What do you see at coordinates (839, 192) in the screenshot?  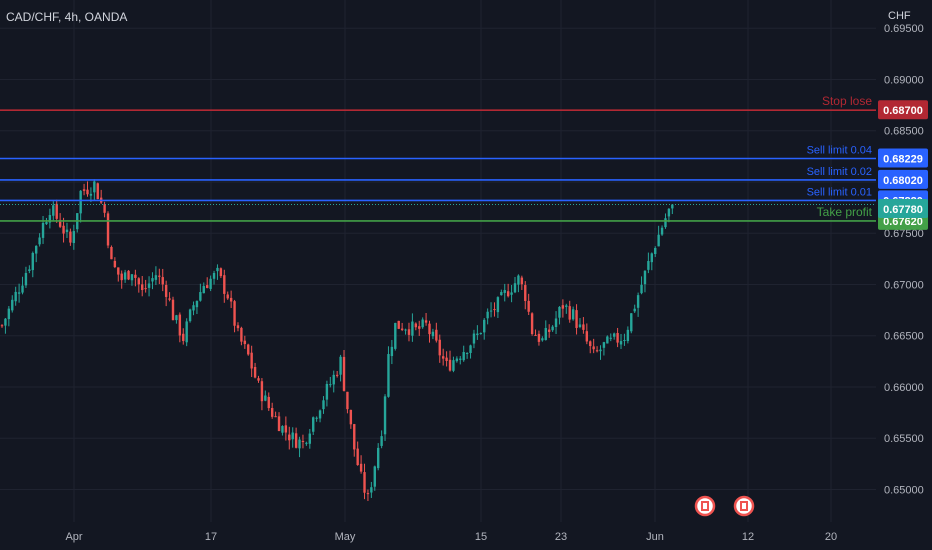 I see `level-label: Sell limit 0.01` at bounding box center [839, 192].